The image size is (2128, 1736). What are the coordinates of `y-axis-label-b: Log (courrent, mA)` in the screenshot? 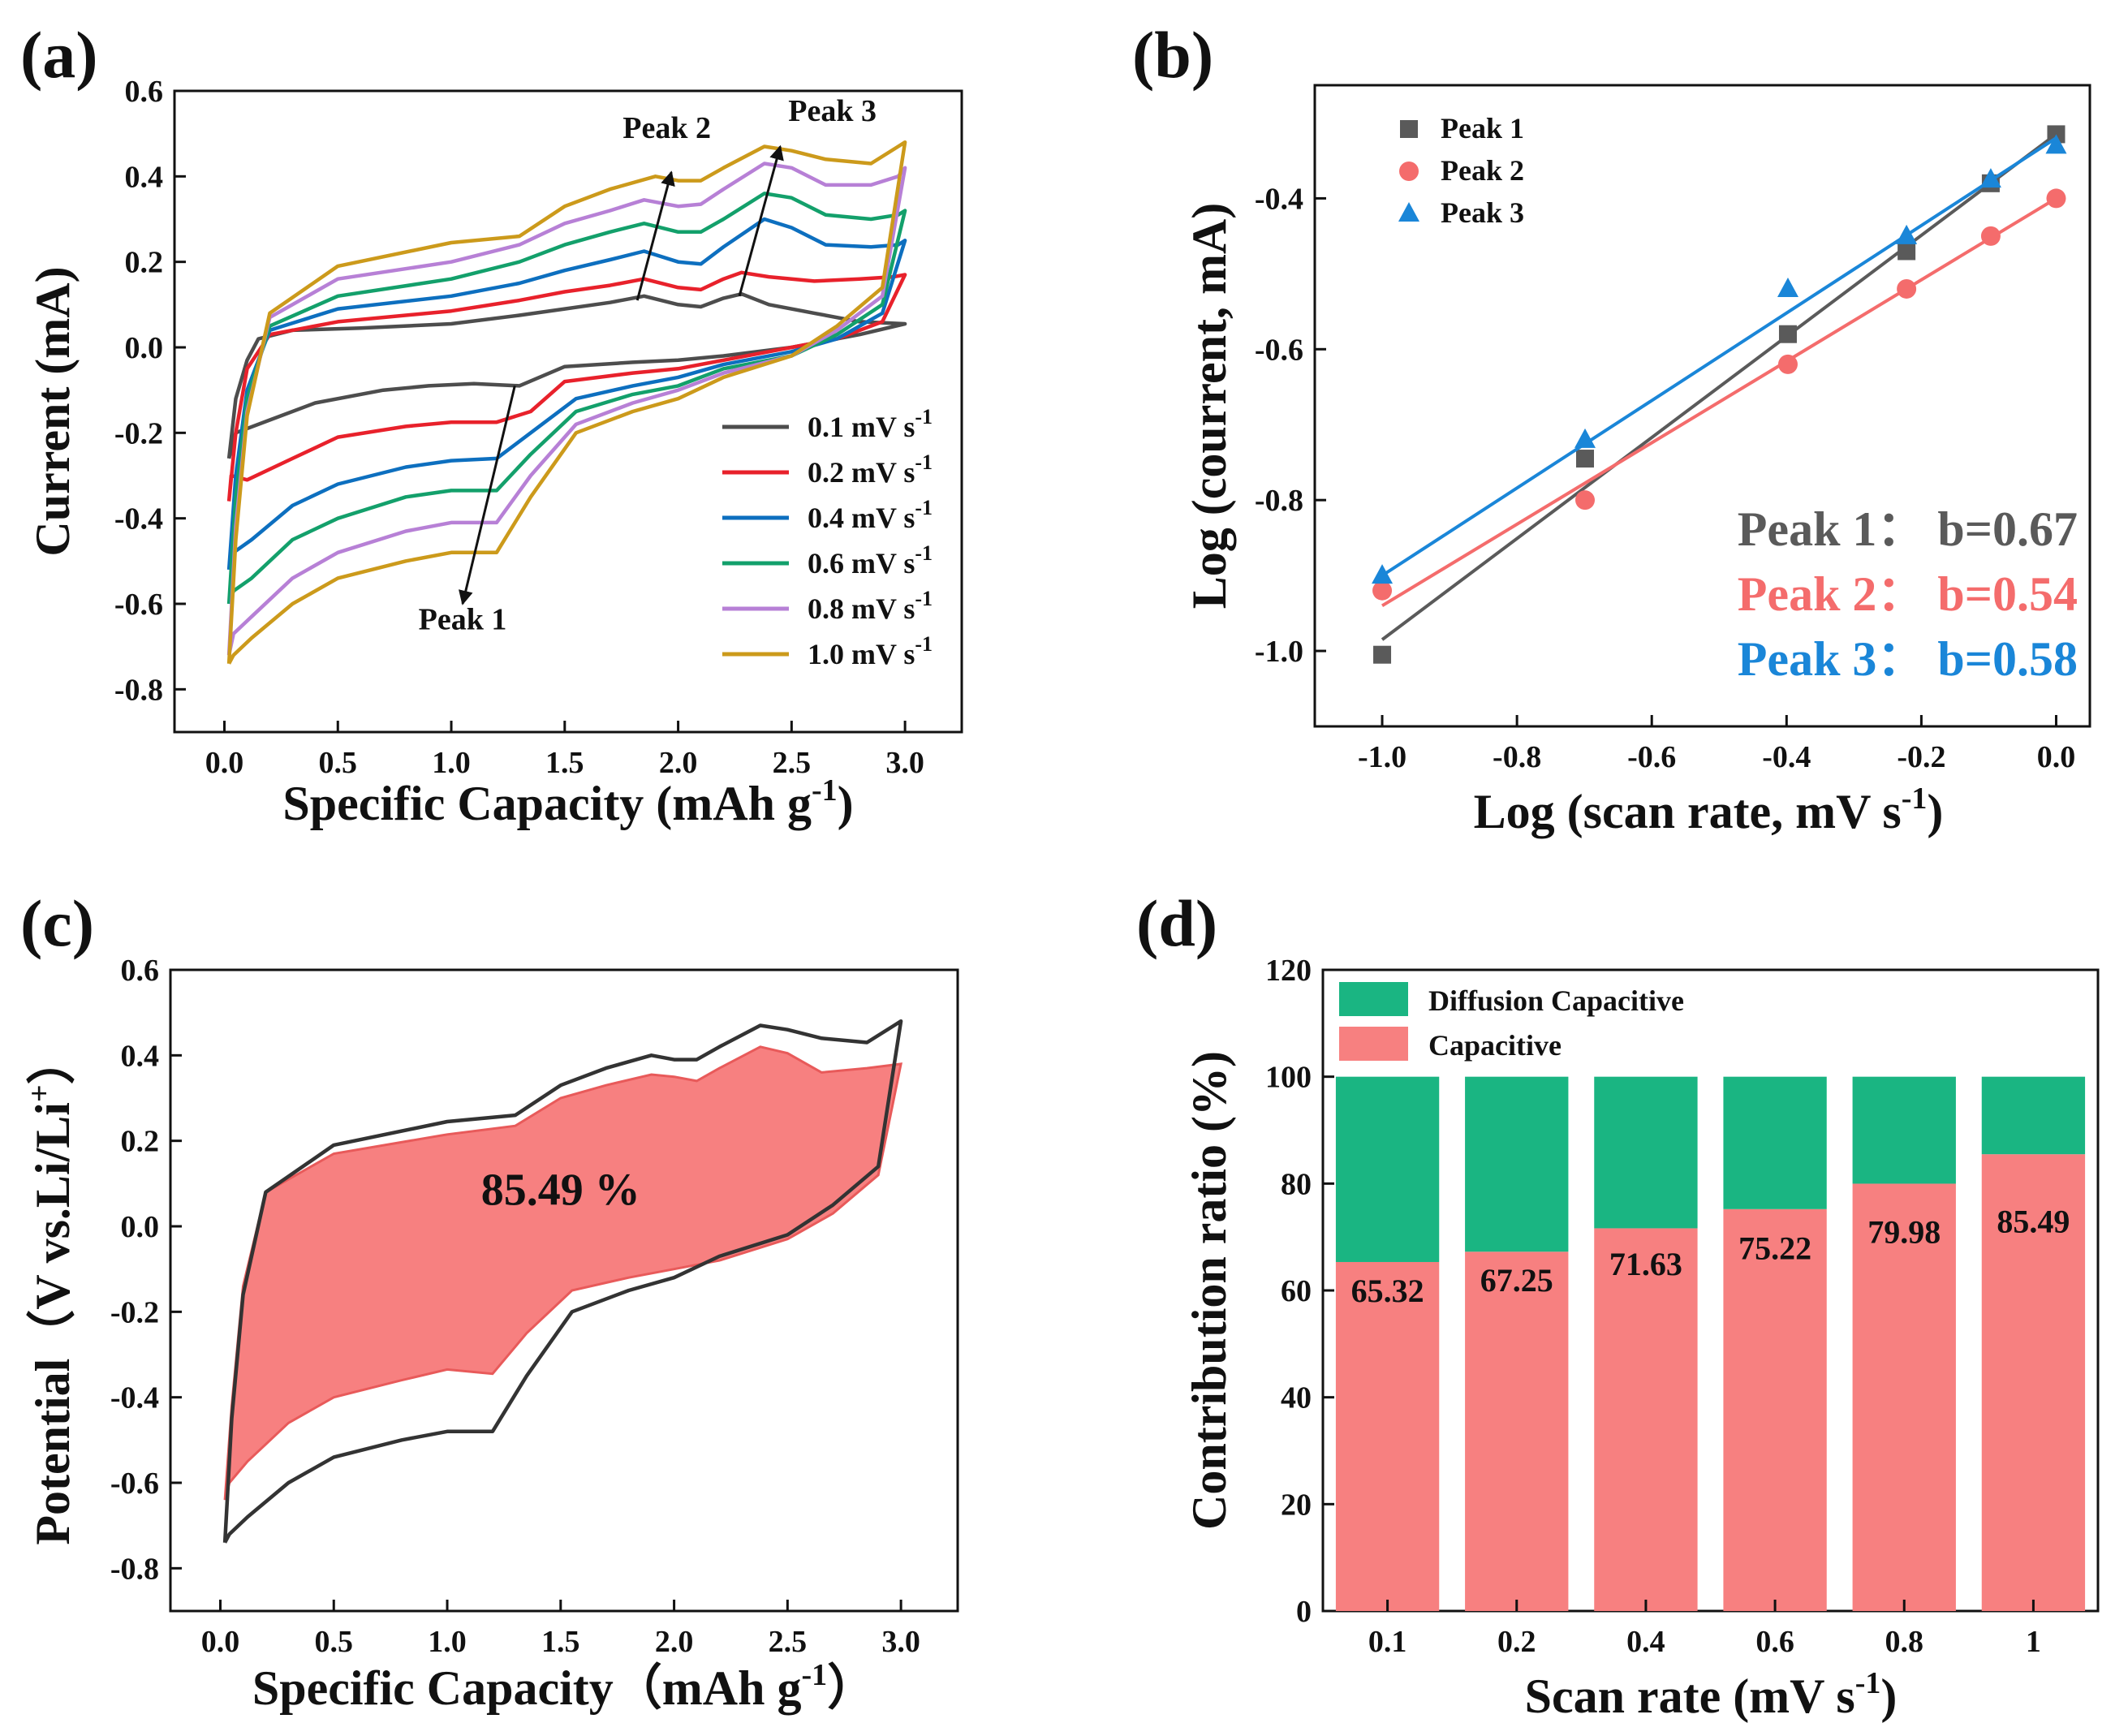 It's located at (1209, 406).